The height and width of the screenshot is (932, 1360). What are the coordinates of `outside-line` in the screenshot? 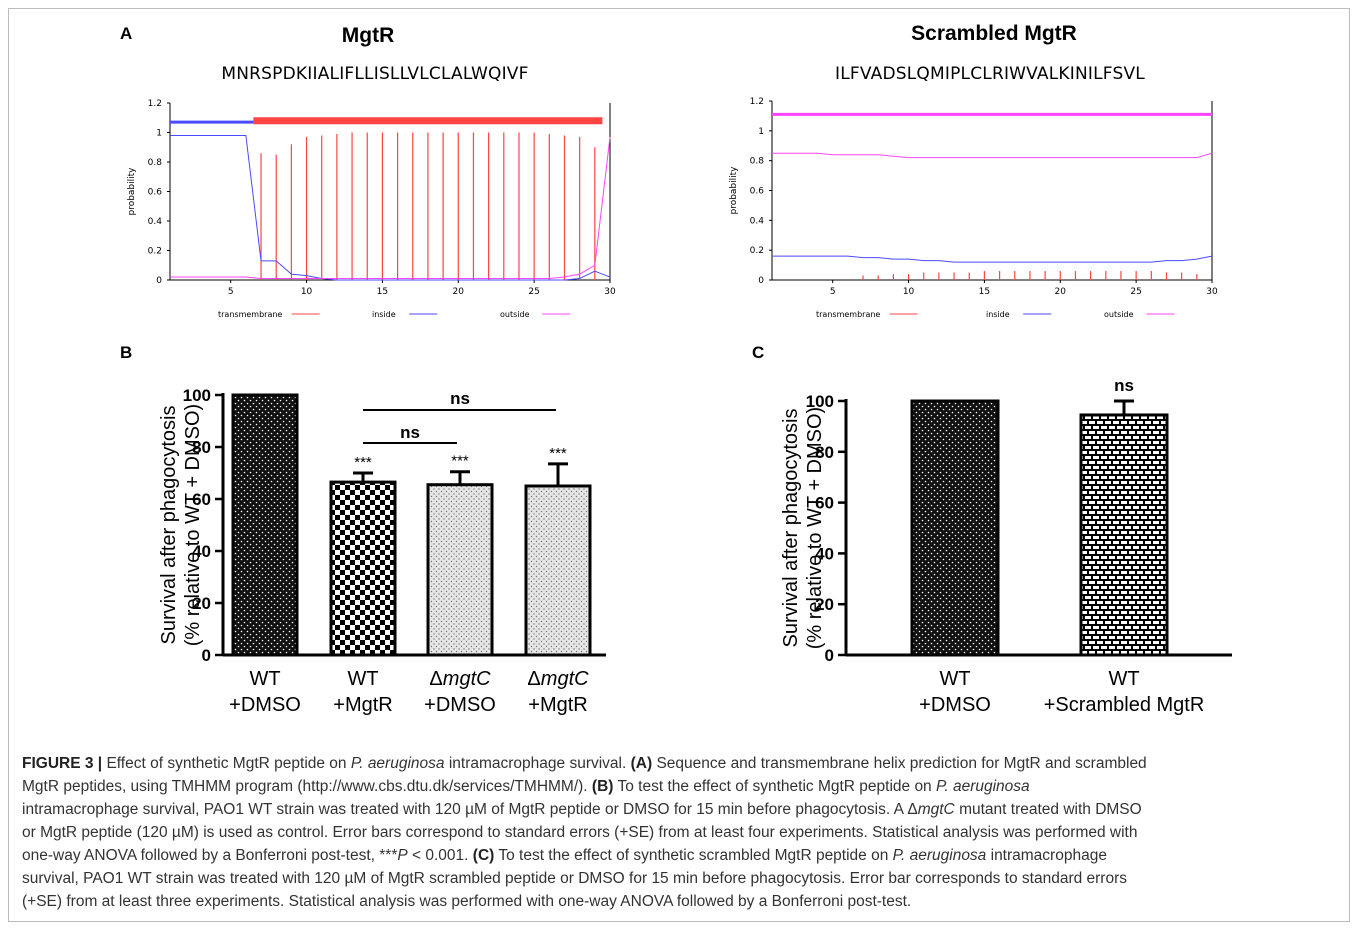 It's located at (992, 155).